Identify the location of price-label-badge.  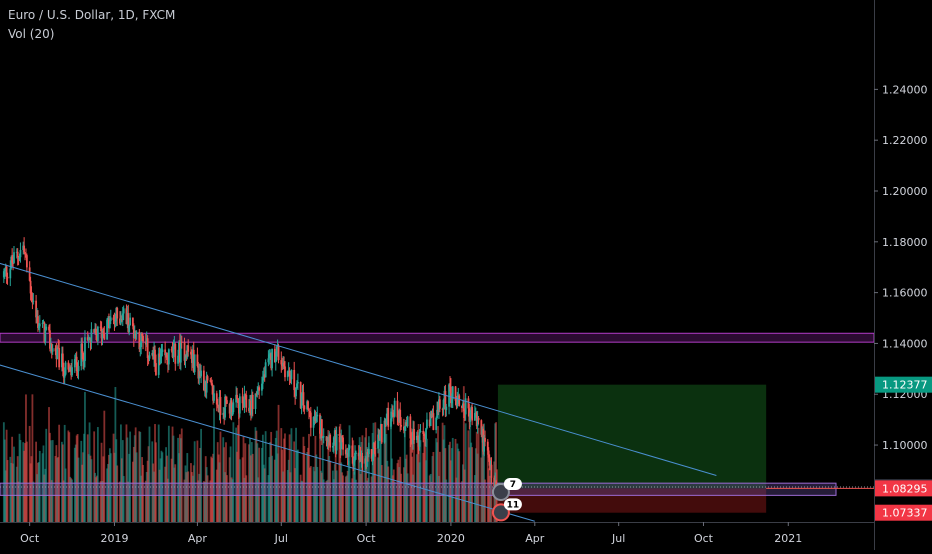
(903, 512).